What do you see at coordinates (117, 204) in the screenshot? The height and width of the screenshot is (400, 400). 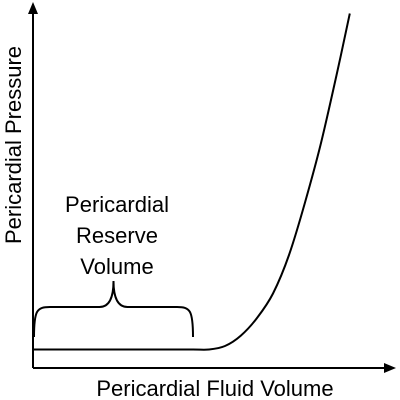 I see `annotation-line-pericardial: Pericardial` at bounding box center [117, 204].